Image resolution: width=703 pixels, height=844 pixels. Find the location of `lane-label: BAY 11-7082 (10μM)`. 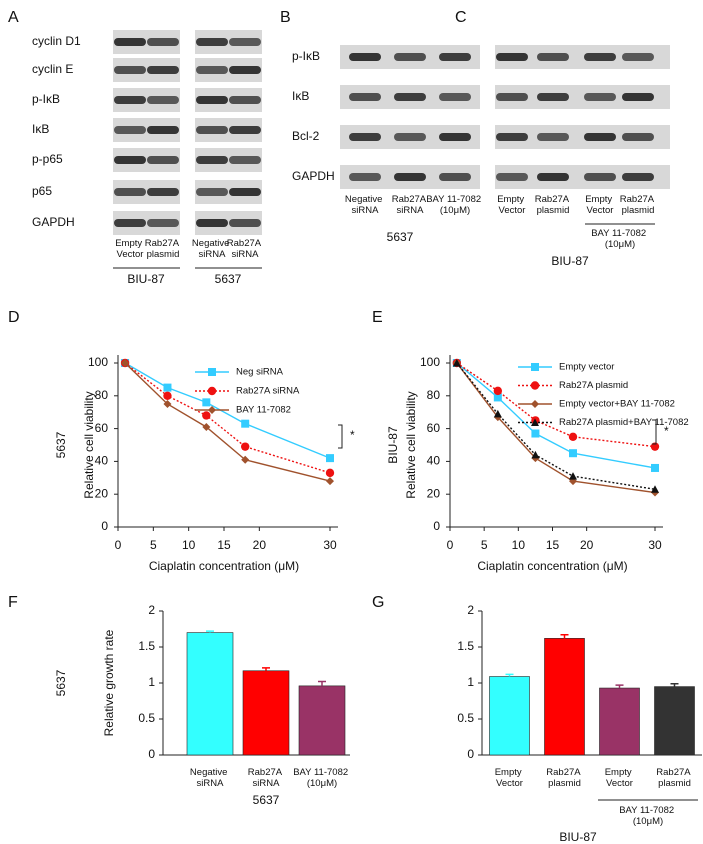

lane-label: BAY 11-7082 (10μM) is located at coordinates (455, 205).